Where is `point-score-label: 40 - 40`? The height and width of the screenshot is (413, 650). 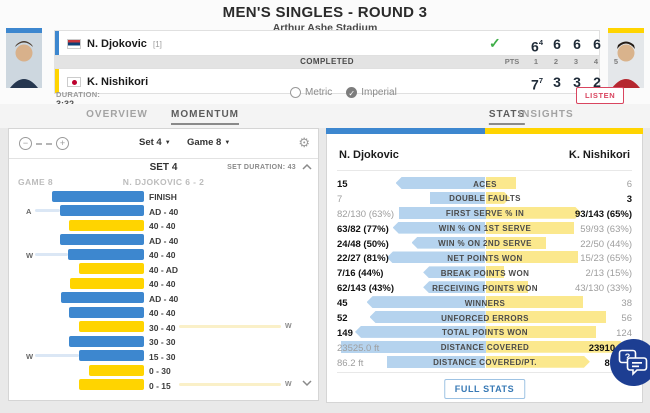 point-score-label: 40 - 40 is located at coordinates (162, 255).